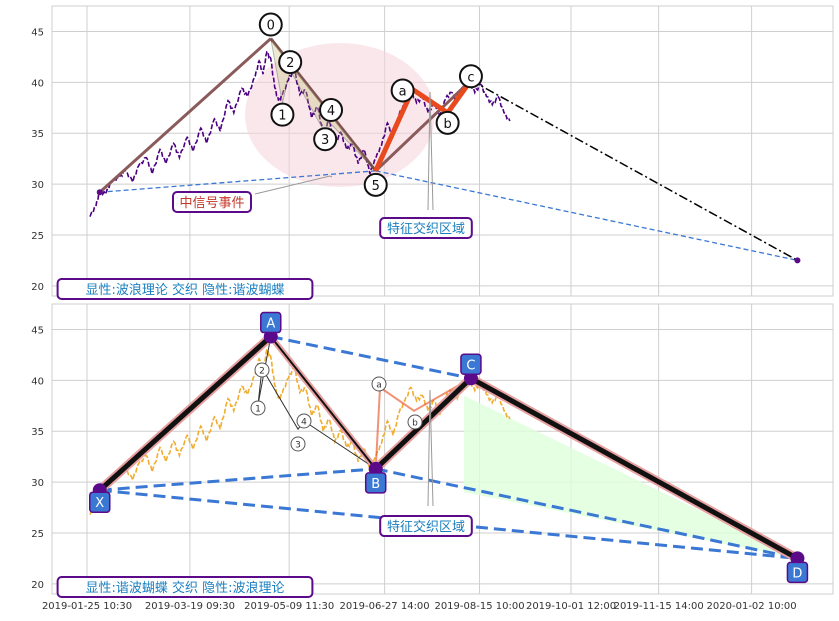 Image resolution: width=839 pixels, height=621 pixels. I want to click on wave-label: 1, so click(282, 116).